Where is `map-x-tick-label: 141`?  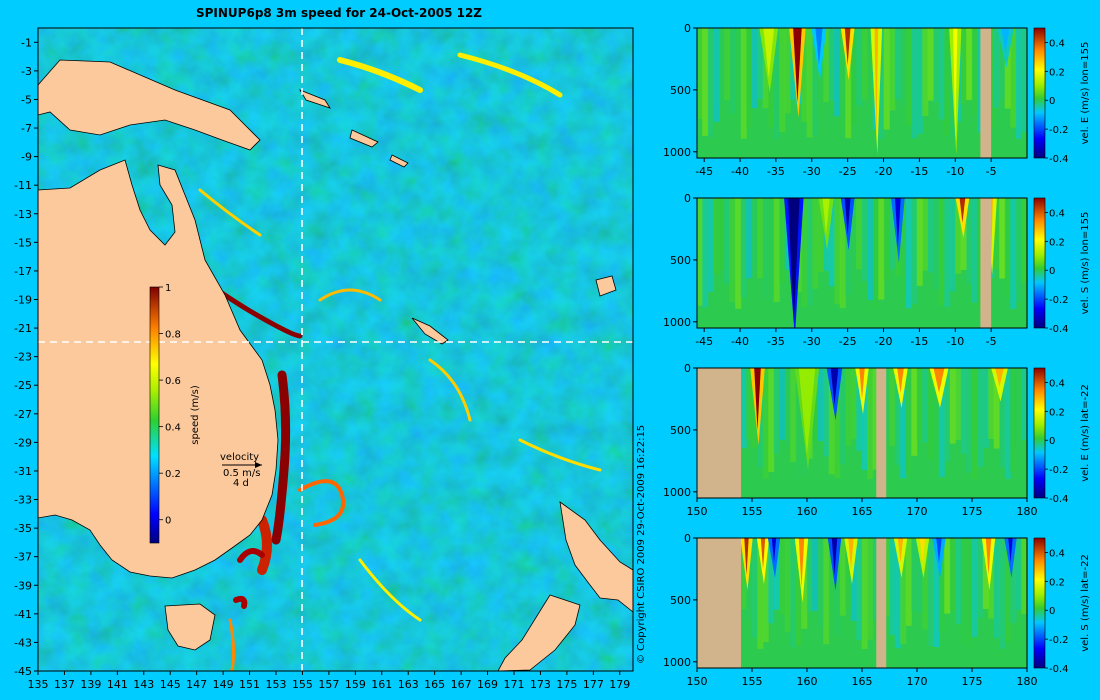 map-x-tick-label: 141 is located at coordinates (117, 684).